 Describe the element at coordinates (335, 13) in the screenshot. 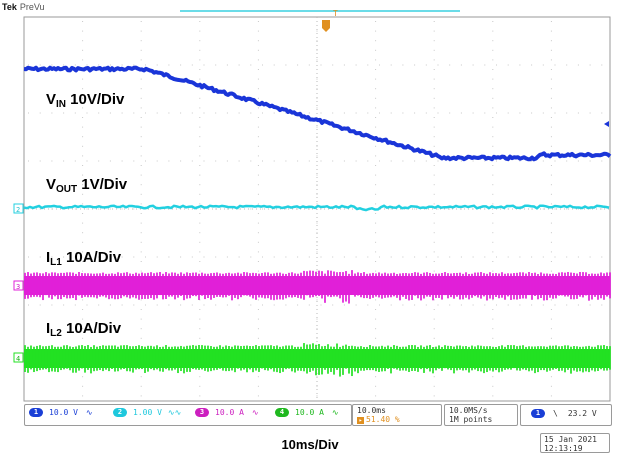

I see `trigger-marker-label: T` at that location.